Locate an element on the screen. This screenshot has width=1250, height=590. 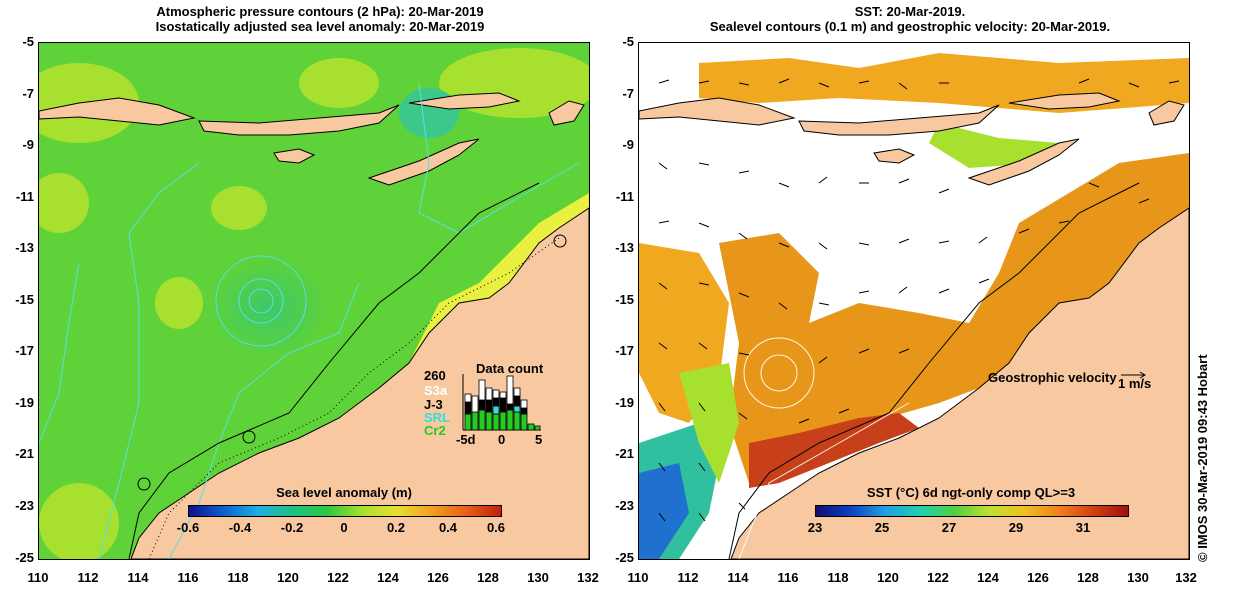
anomaly-low-blob is located at coordinates (269, 308).